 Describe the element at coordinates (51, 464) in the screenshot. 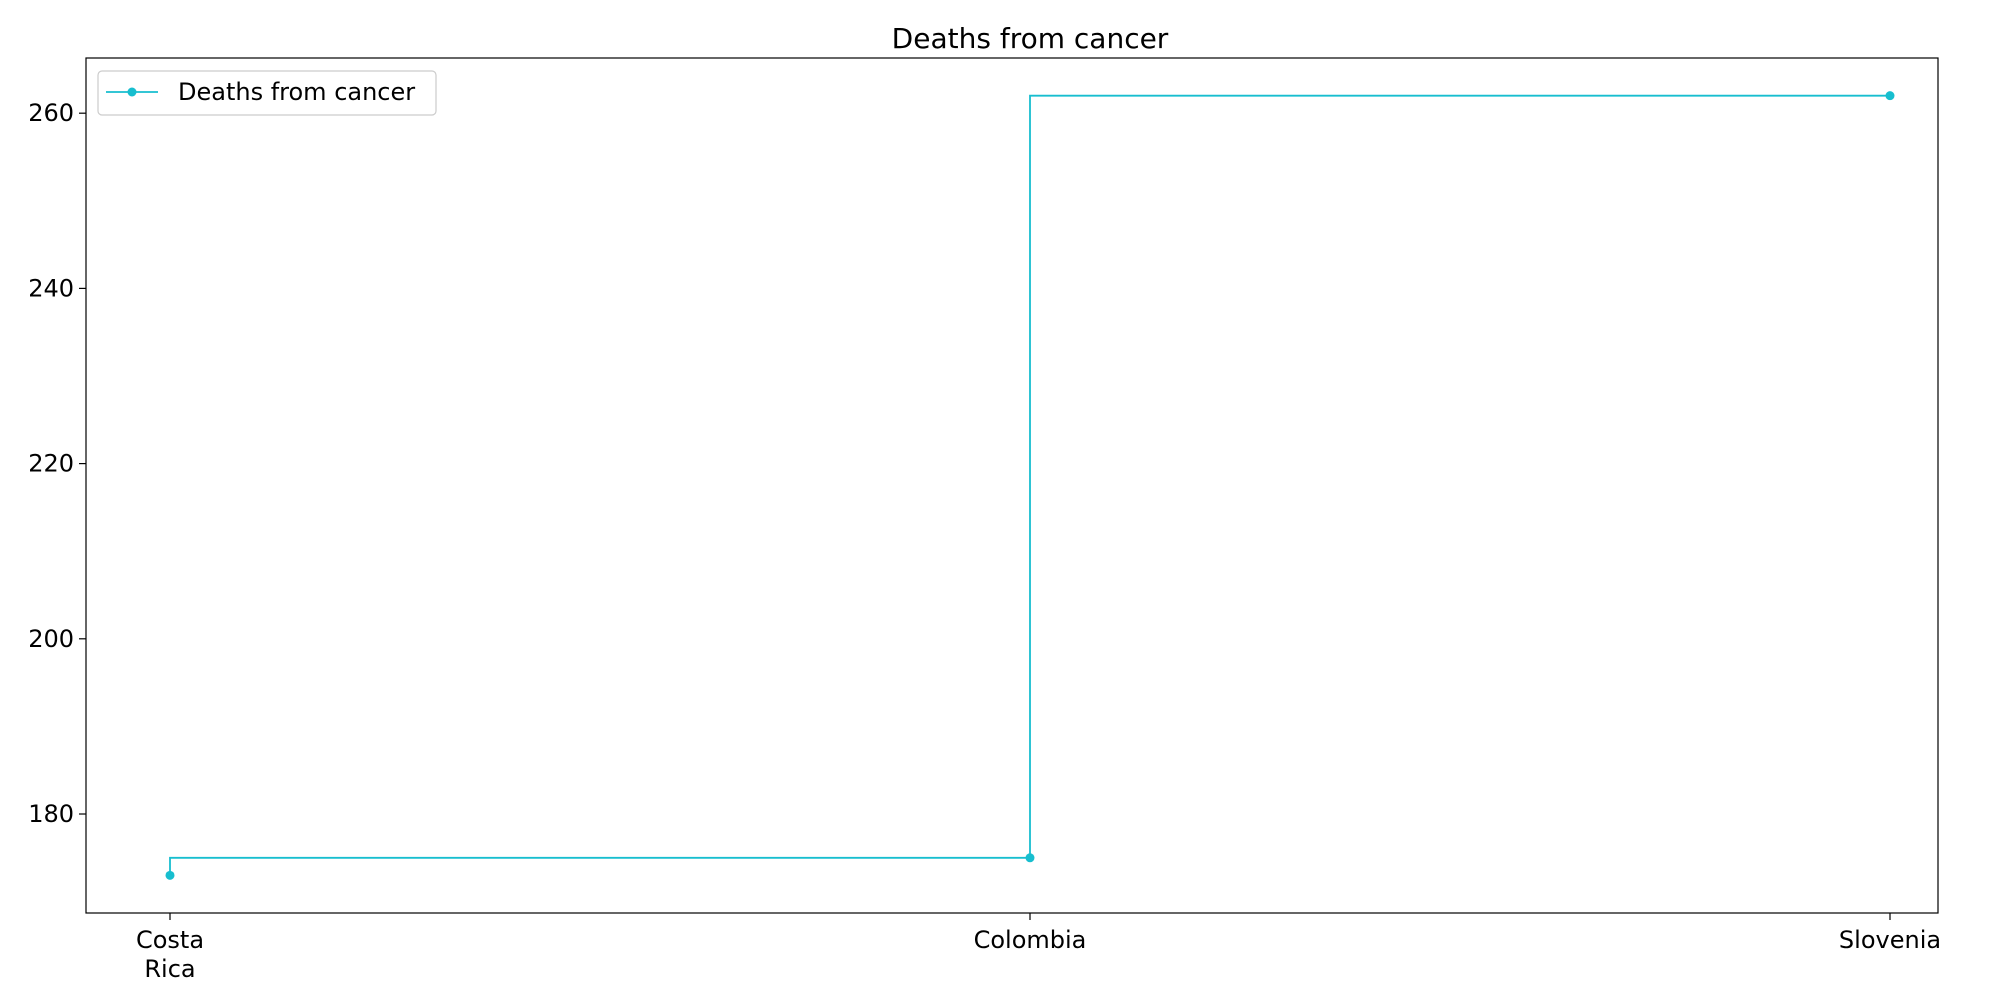

I see `y-tick-label: 220` at that location.